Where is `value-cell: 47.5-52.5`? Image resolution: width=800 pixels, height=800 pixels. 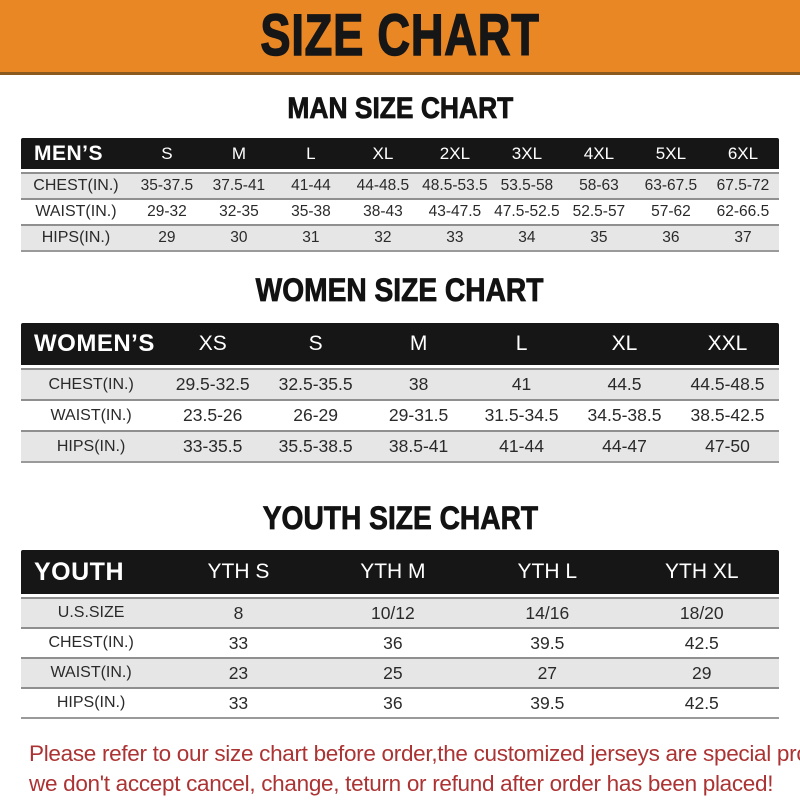 value-cell: 47.5-52.5 is located at coordinates (526, 211).